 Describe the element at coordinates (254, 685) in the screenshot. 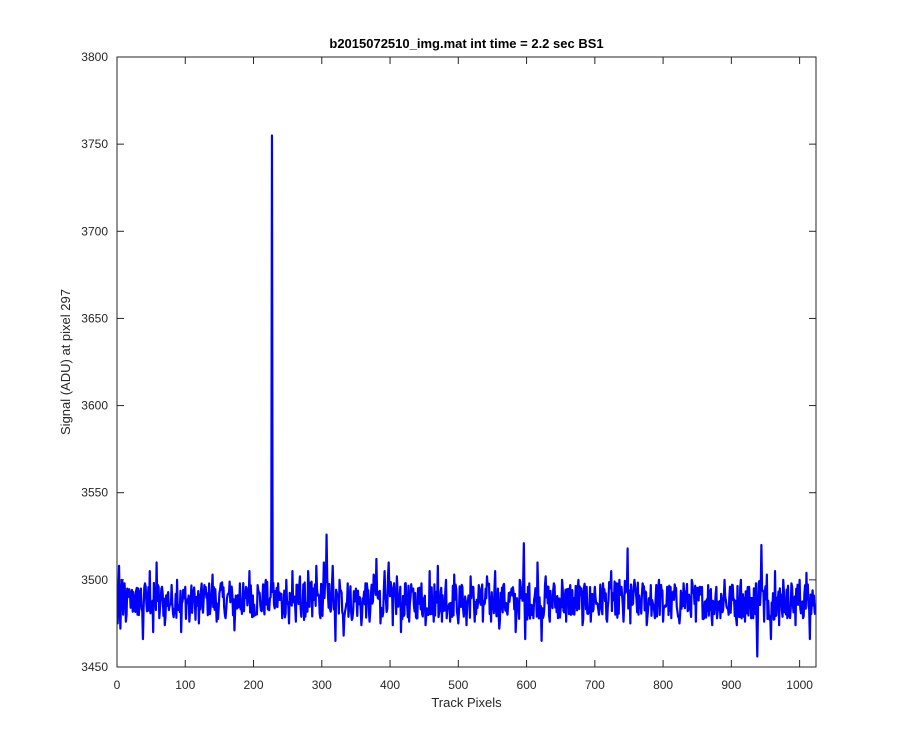

I see `x-tick-label: 200` at that location.